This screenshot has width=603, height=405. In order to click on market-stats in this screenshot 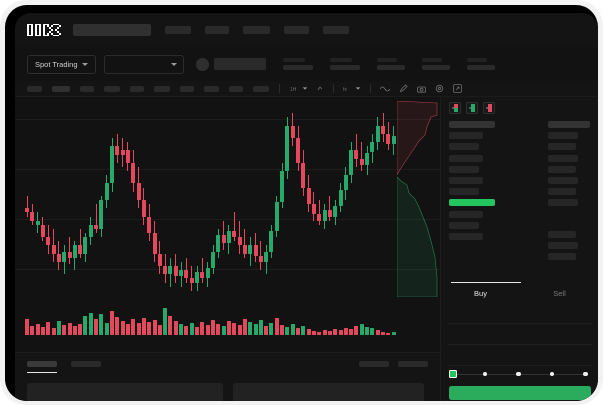, I will do `click(380, 64)`.